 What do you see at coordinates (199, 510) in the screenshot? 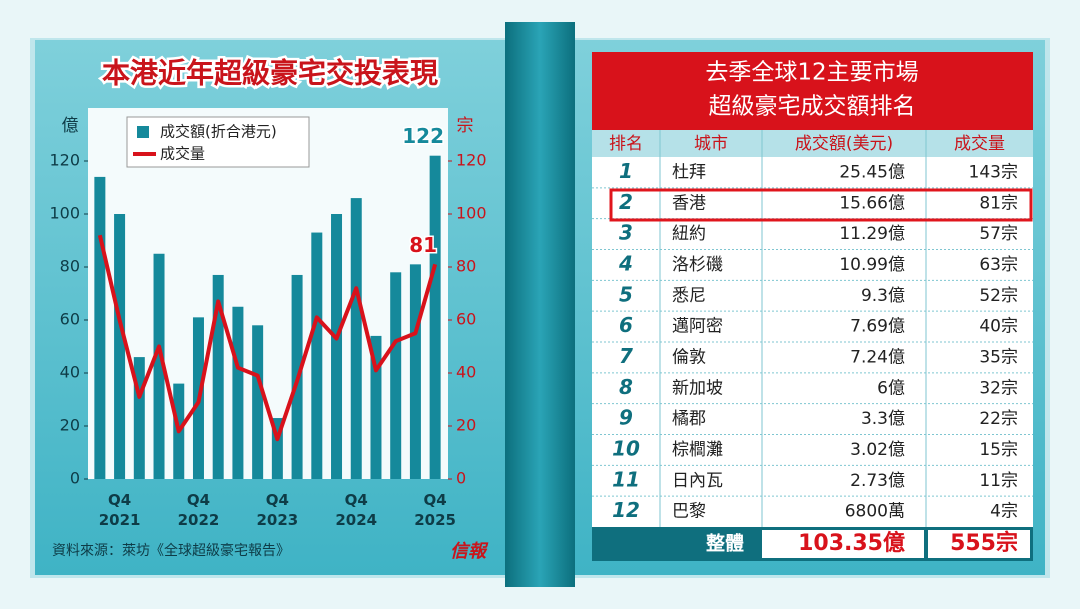
I see `x-tick-label: Q4 2022` at bounding box center [199, 510].